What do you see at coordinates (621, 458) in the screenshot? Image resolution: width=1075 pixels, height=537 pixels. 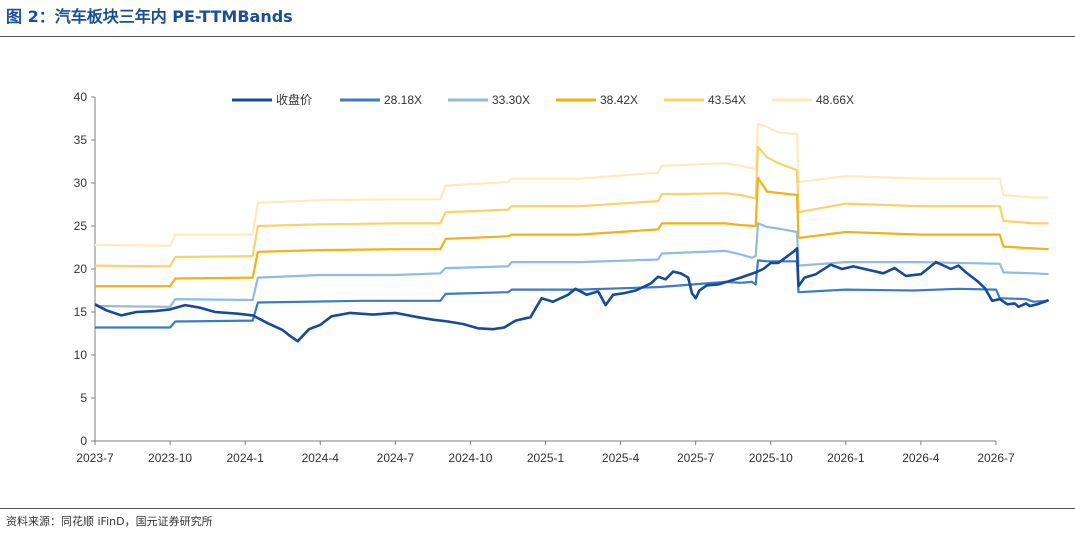 I see `x-tick-label: 2025-4` at bounding box center [621, 458].